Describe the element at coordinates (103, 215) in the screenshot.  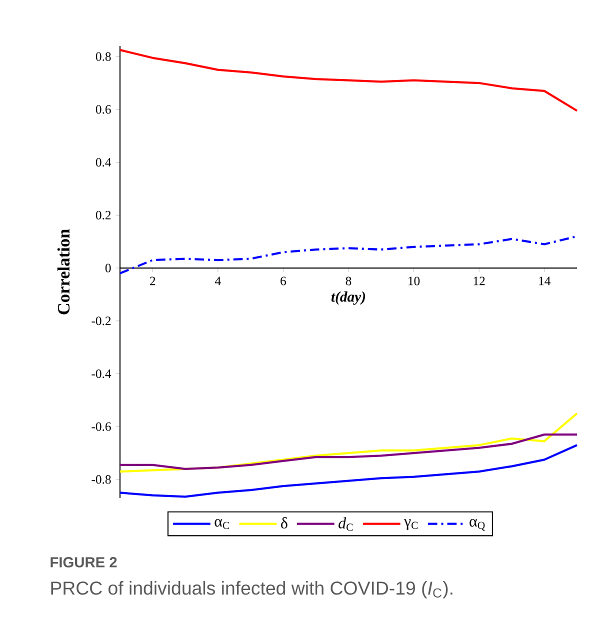
I see `y-tick-label: 0.2` at that location.